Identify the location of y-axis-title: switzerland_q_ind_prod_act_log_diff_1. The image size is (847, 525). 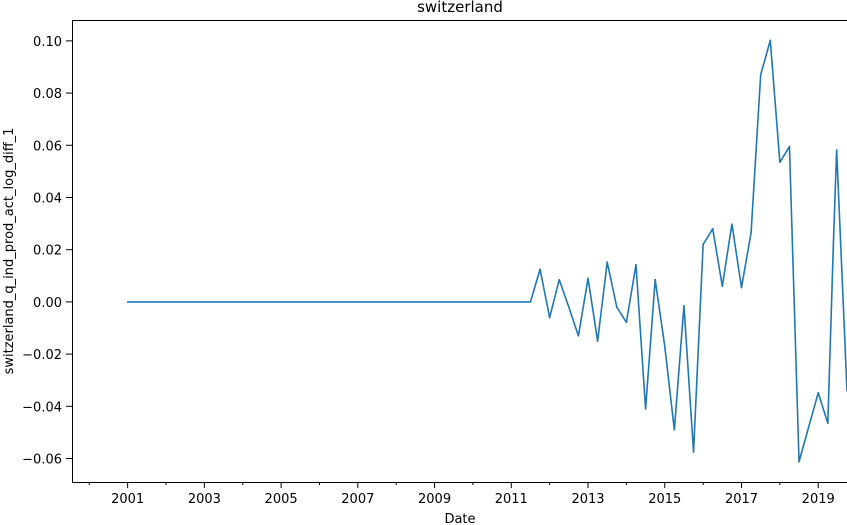
(9, 251).